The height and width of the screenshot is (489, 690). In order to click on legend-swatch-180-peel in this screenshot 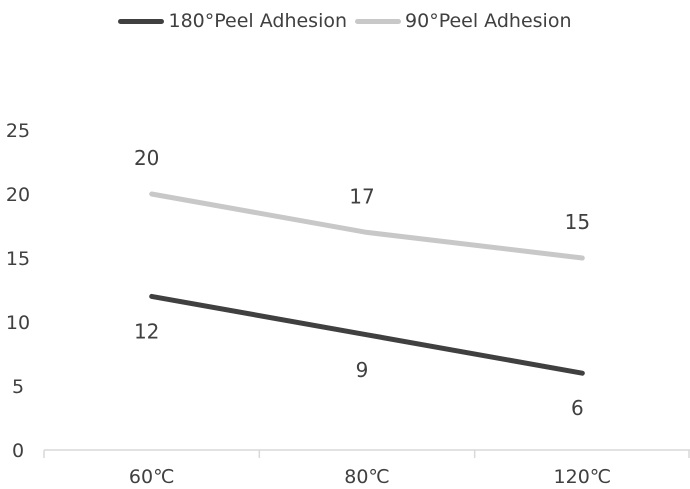, I will do `click(141, 21)`.